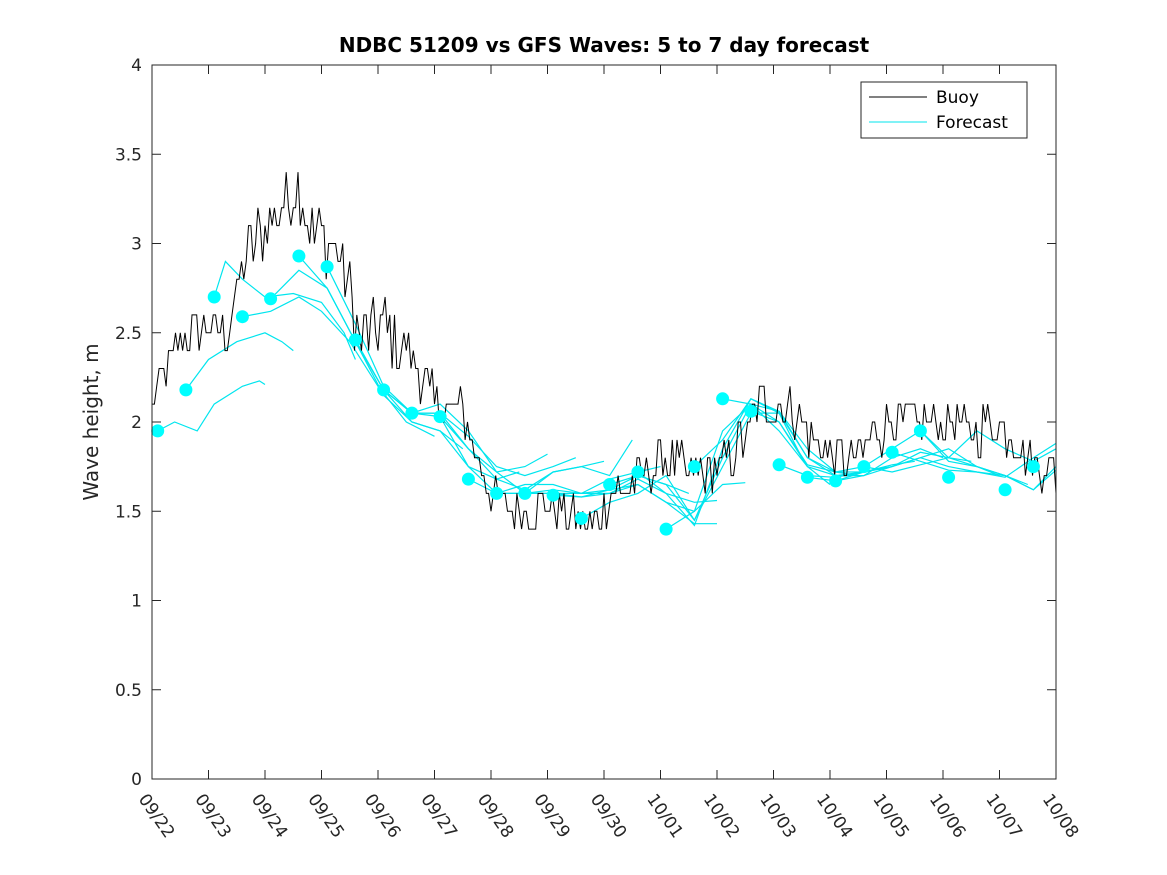 The width and height of the screenshot is (1167, 875). Describe the element at coordinates (136, 780) in the screenshot. I see `y-tick-label-0: 0` at that location.